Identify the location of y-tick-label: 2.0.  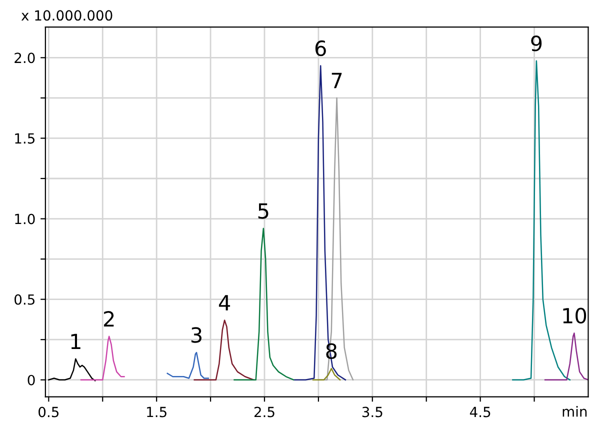
(24, 58).